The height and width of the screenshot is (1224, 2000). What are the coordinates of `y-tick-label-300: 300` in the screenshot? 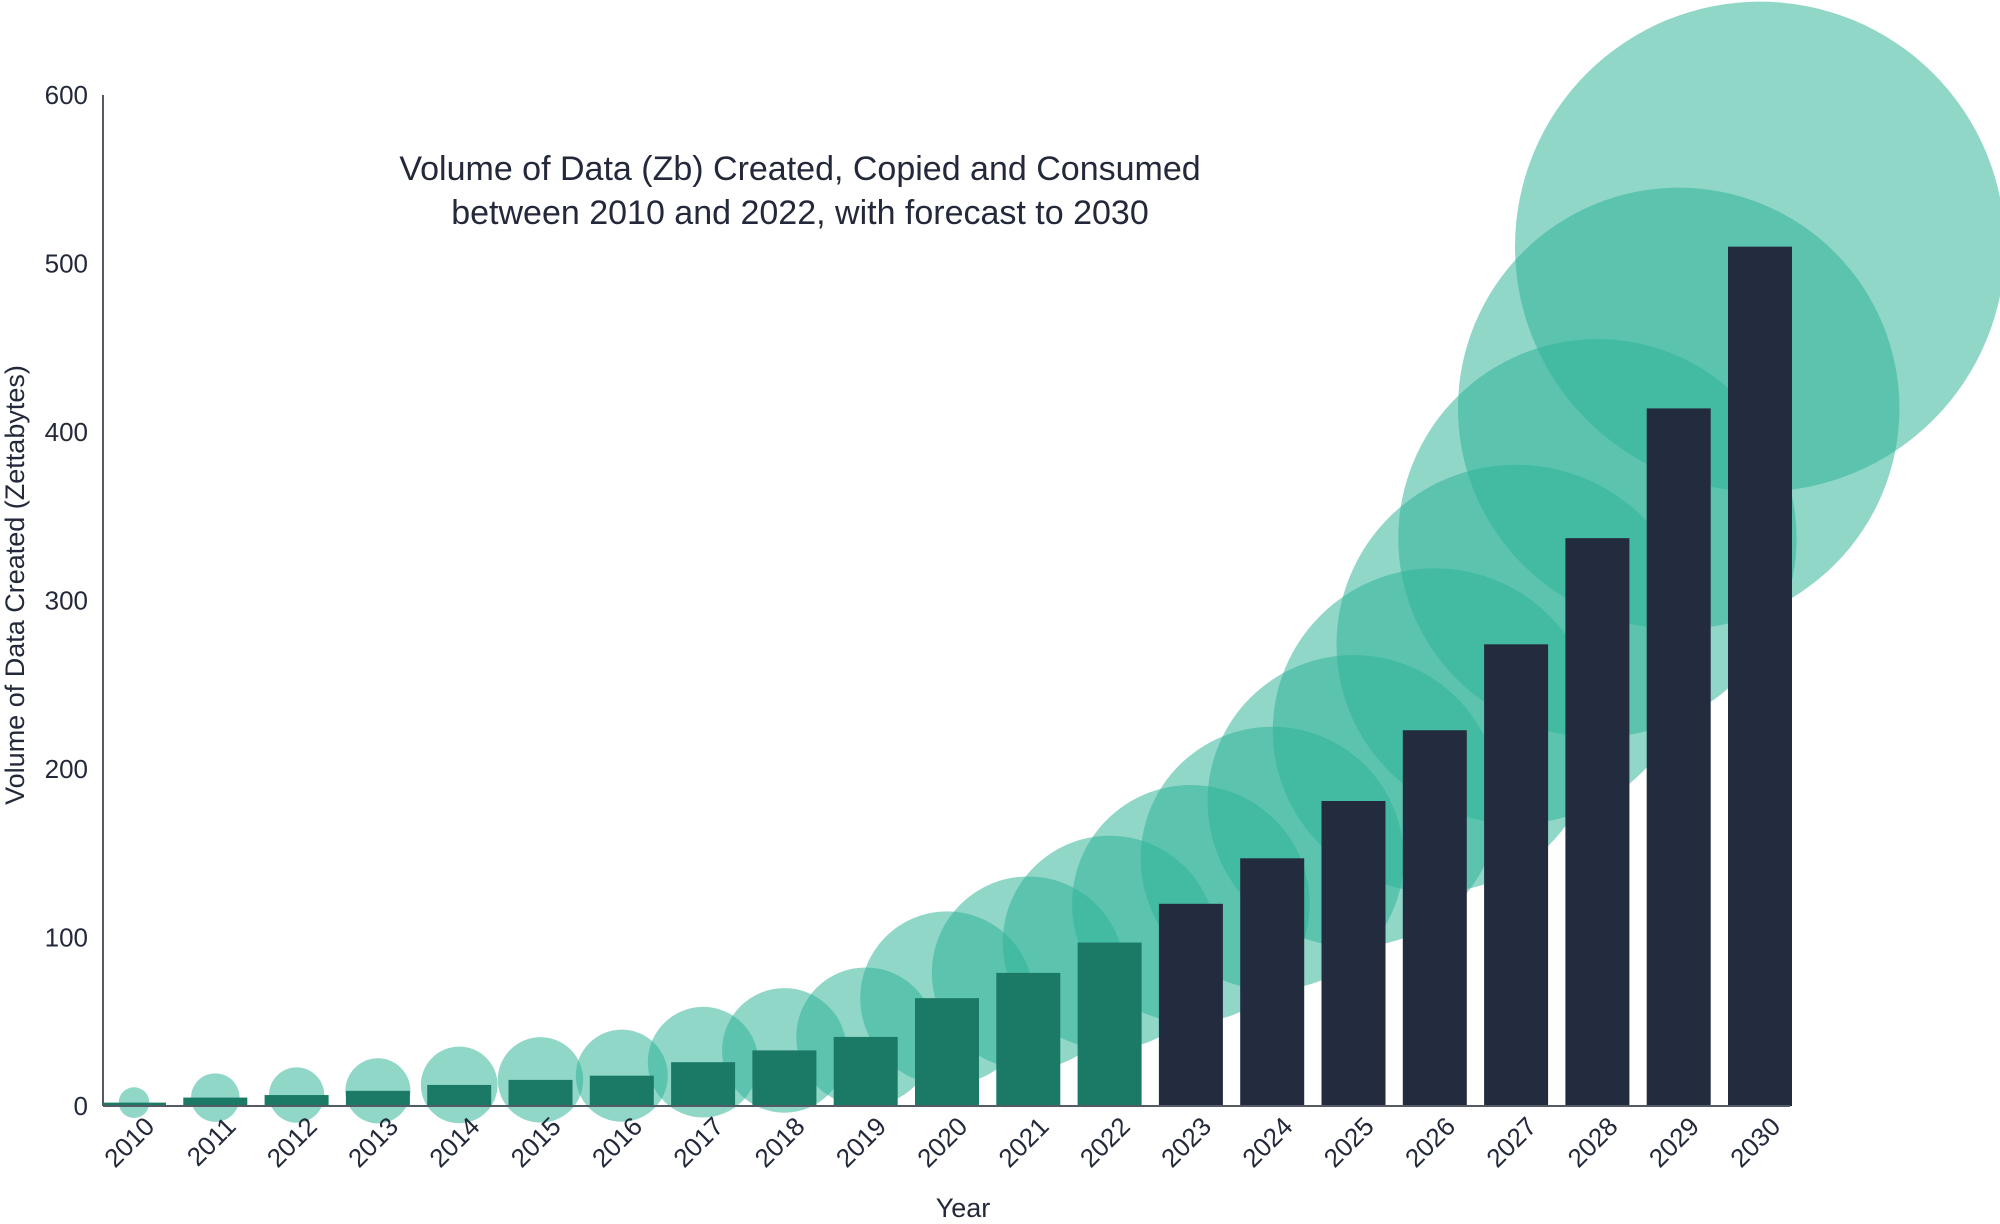 It's located at (66, 601).